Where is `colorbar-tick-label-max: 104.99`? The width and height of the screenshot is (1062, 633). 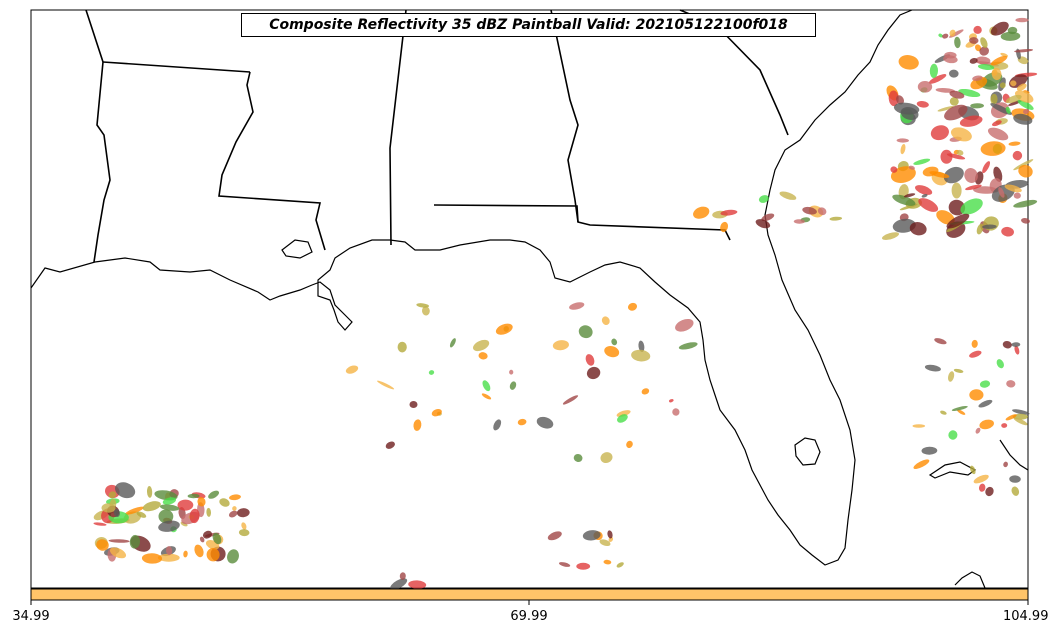
colorbar-tick-label-max: 104.99 is located at coordinates (1025, 616).